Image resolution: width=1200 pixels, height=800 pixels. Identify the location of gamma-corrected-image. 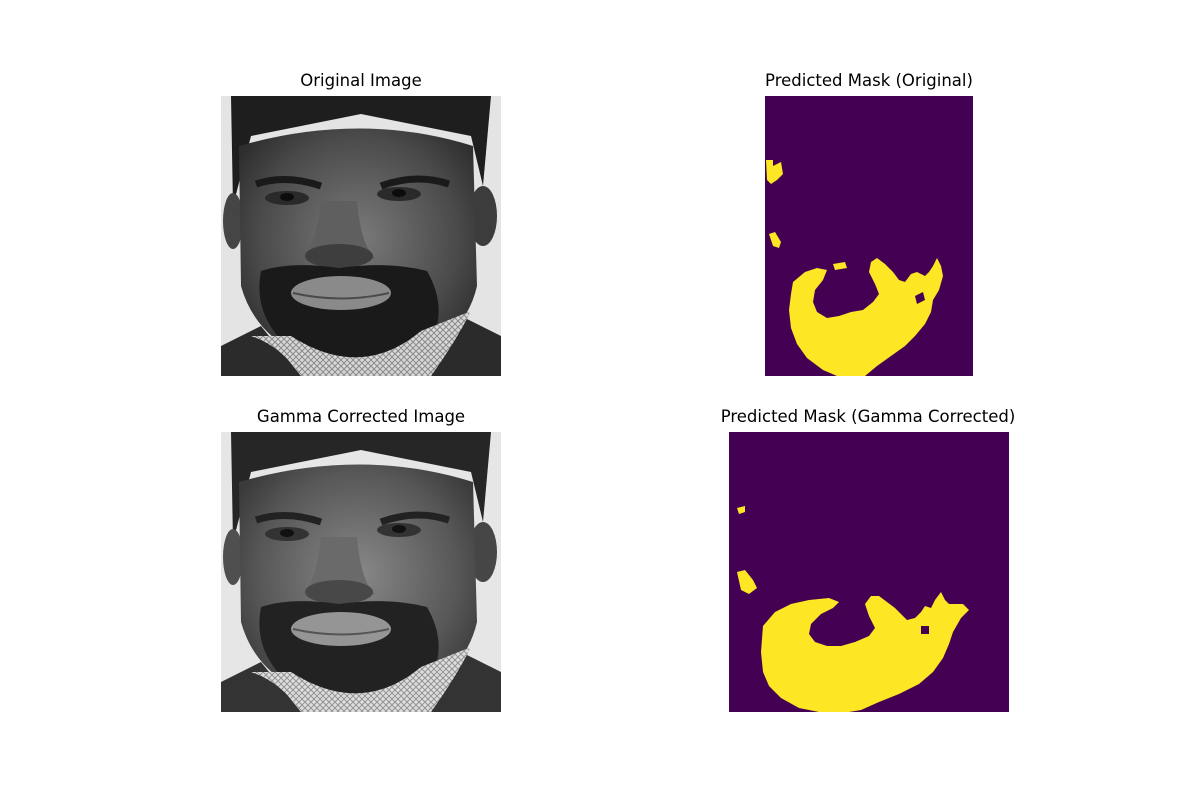
(361, 572).